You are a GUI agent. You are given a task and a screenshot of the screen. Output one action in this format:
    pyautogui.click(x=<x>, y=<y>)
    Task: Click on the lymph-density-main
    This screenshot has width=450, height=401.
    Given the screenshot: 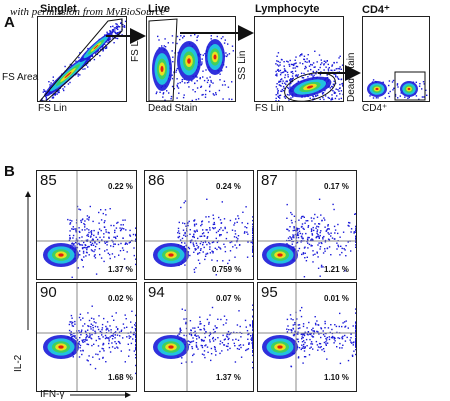 What is the action you would take?
    pyautogui.click(x=310, y=87)
    